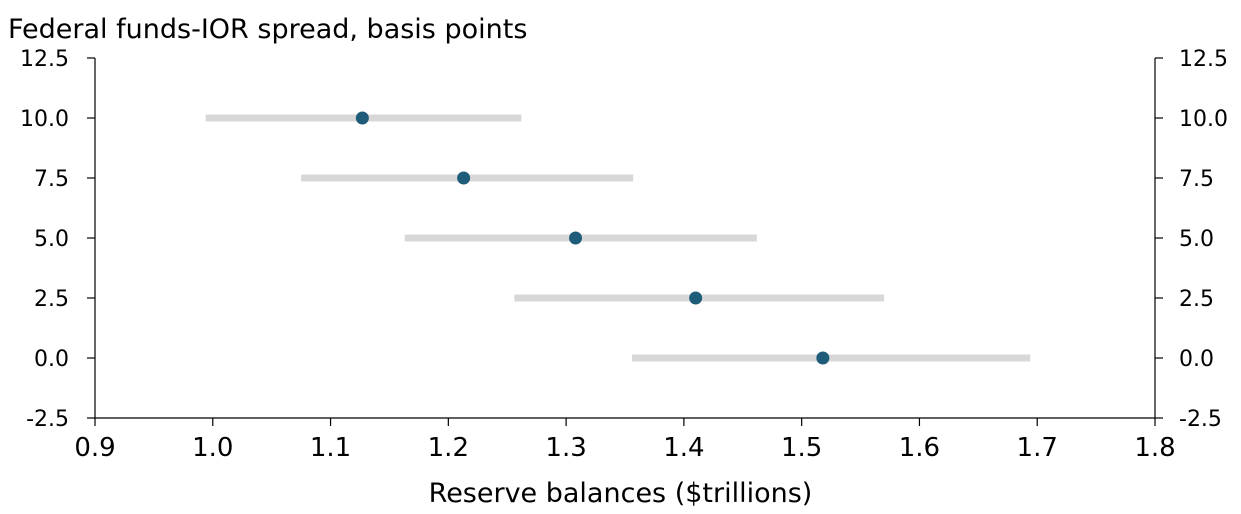 The image size is (1241, 514). What do you see at coordinates (683, 448) in the screenshot?
I see `x-tick-label: 1.4` at bounding box center [683, 448].